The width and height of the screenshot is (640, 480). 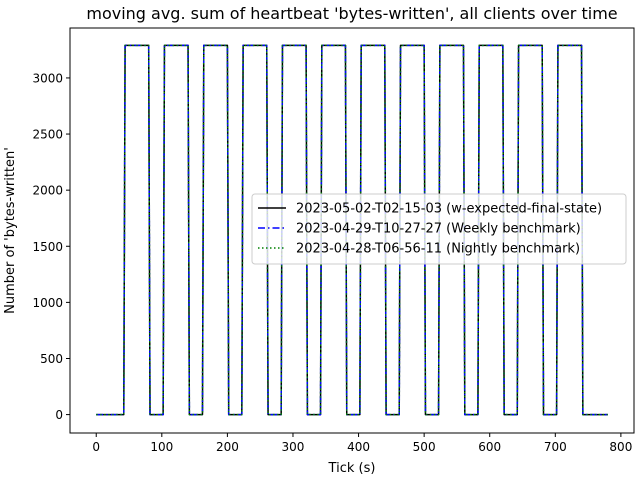 I want to click on y-tick-label: 0, so click(x=59, y=415).